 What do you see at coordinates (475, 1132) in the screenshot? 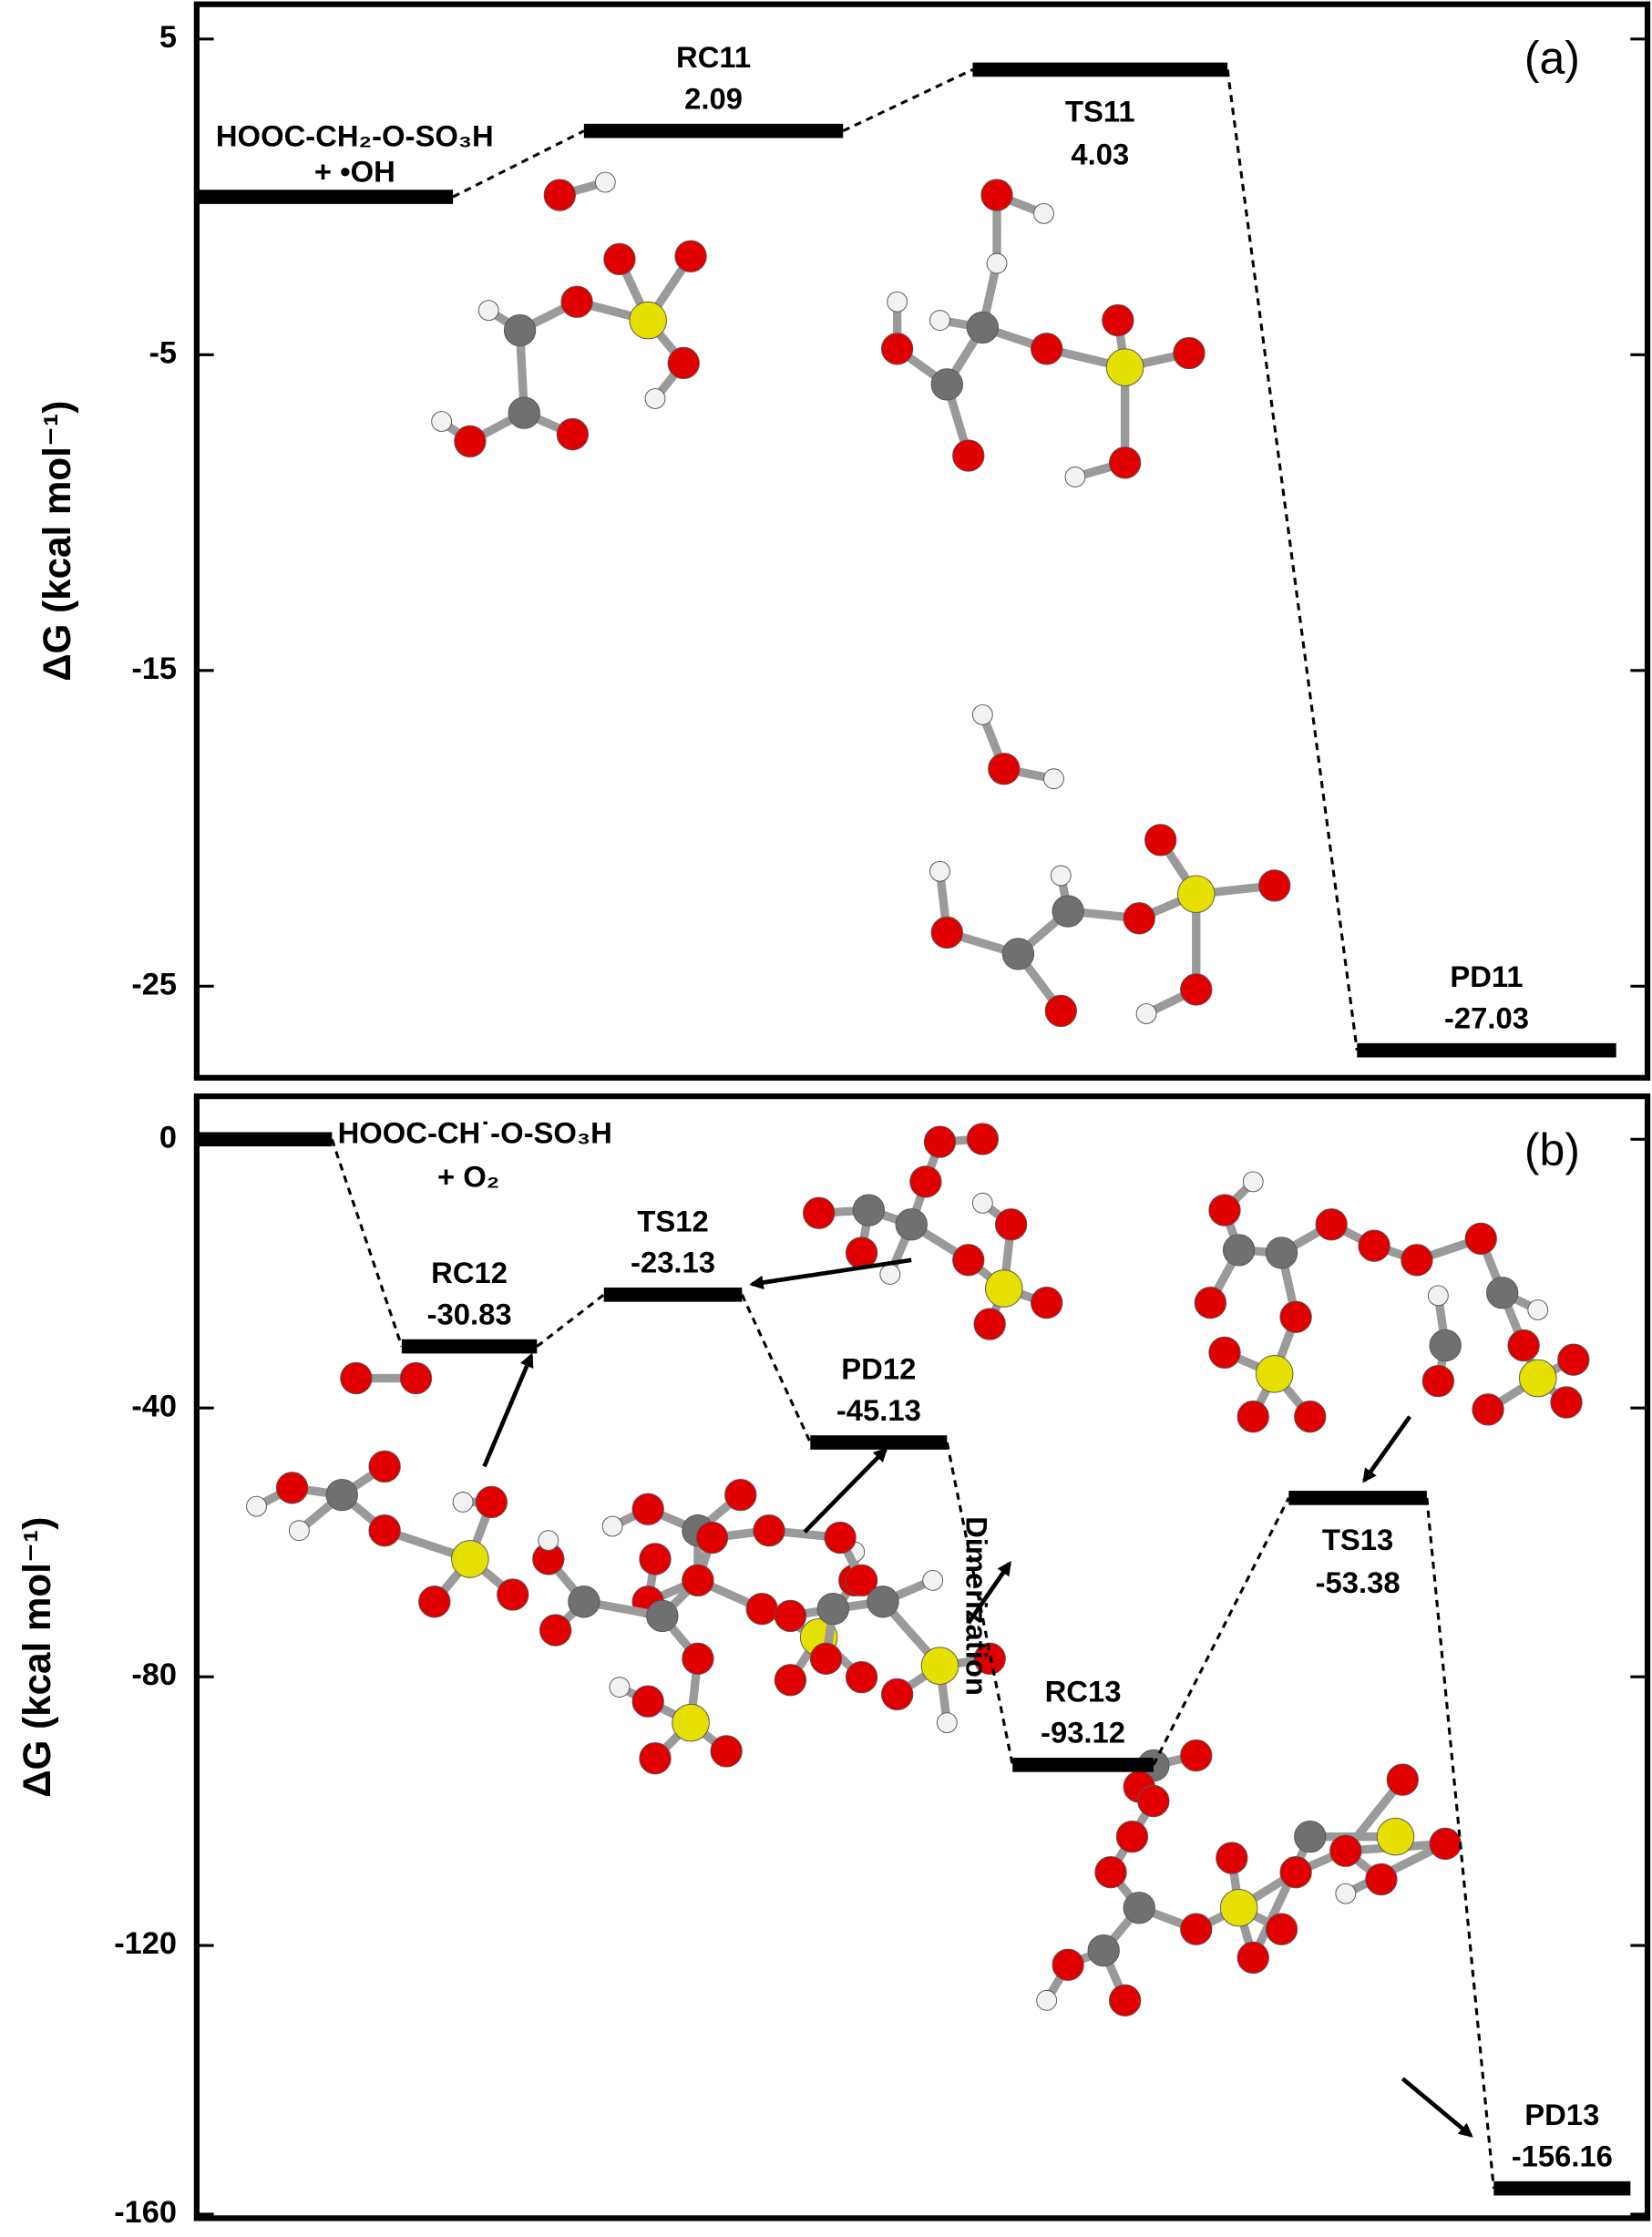
I see `level-label: HOOC-CH˙-O-SO₃H` at bounding box center [475, 1132].